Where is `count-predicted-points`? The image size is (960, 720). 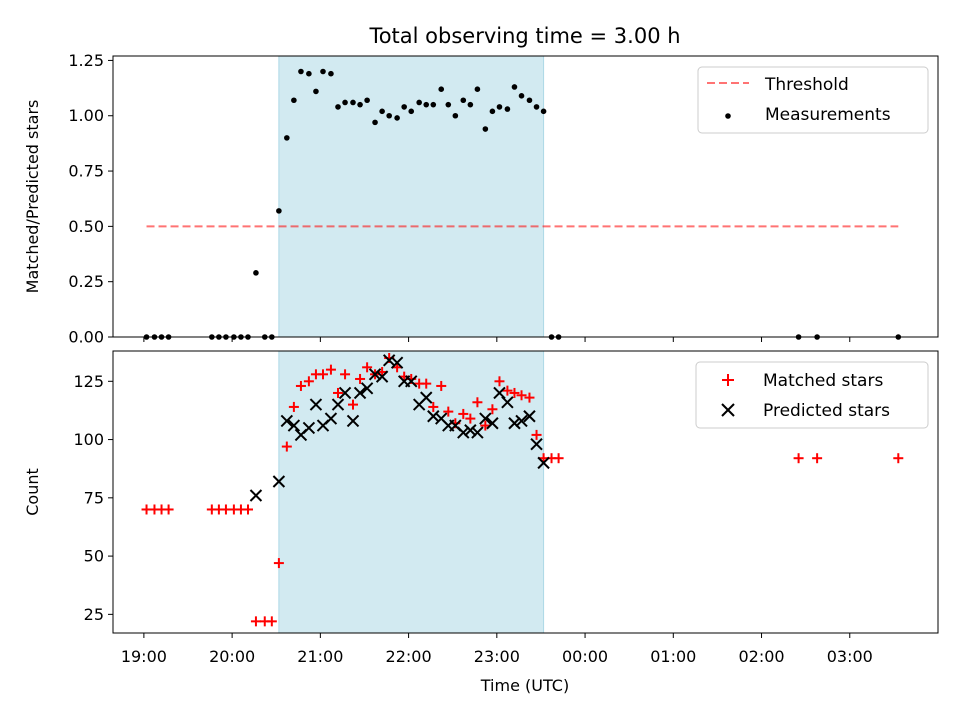
count-predicted-points is located at coordinates (399, 428).